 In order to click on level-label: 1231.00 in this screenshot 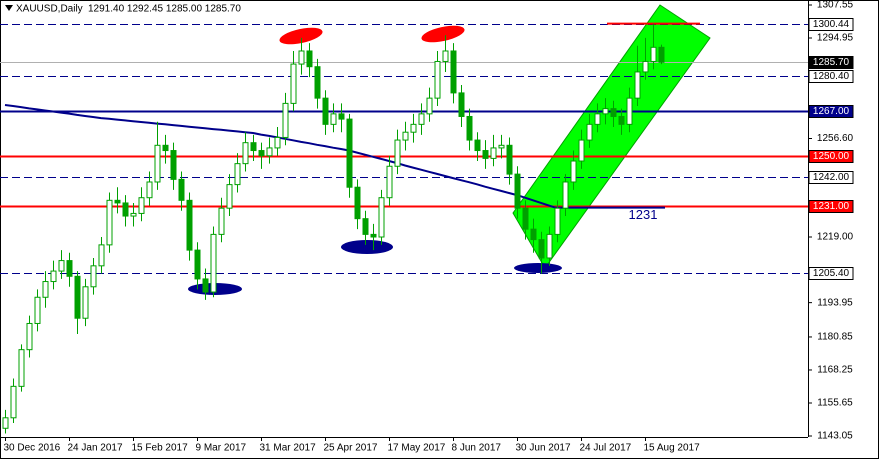, I will do `click(831, 206)`.